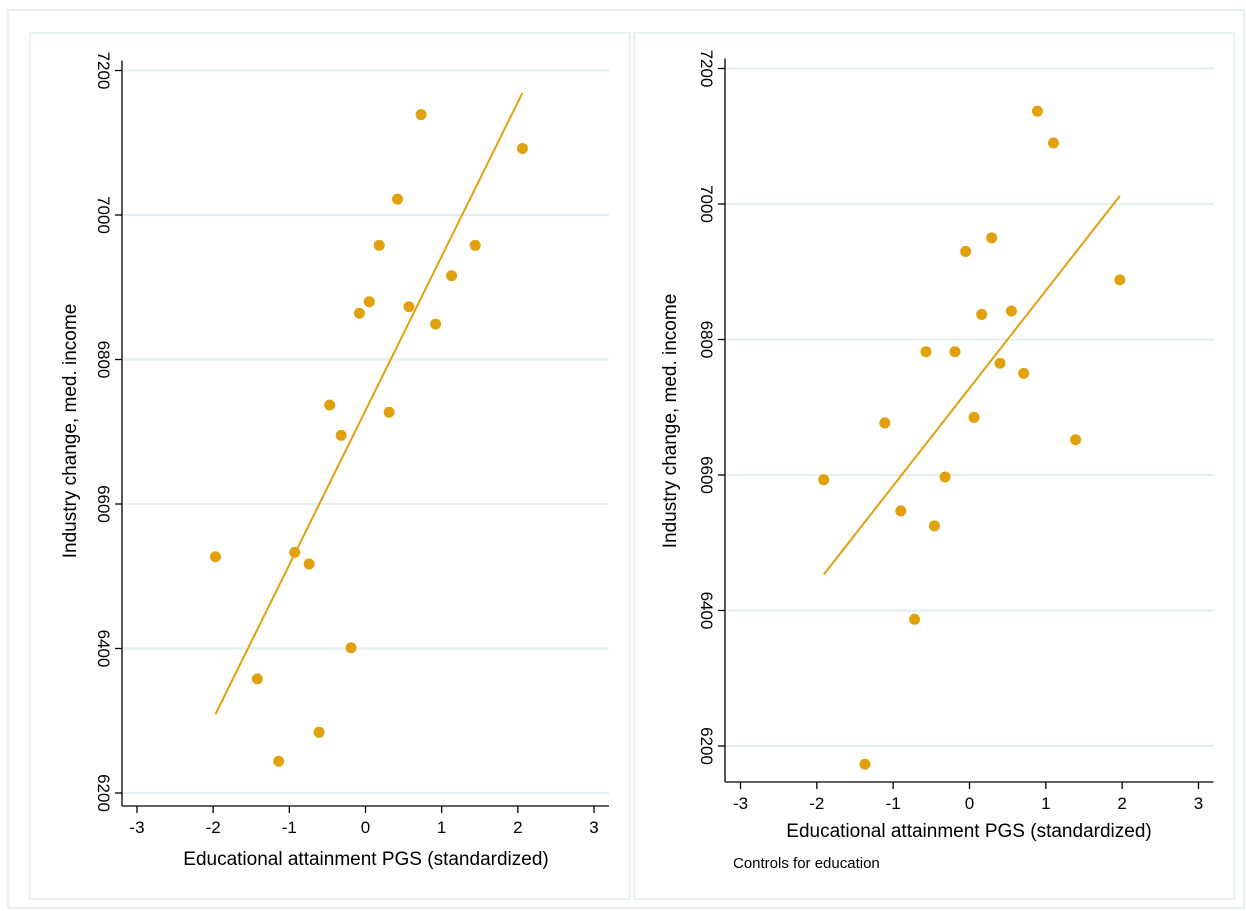 Image resolution: width=1246 pixels, height=911 pixels. I want to click on panel-right-y-axis-title: Industry change, med. income, so click(670, 421).